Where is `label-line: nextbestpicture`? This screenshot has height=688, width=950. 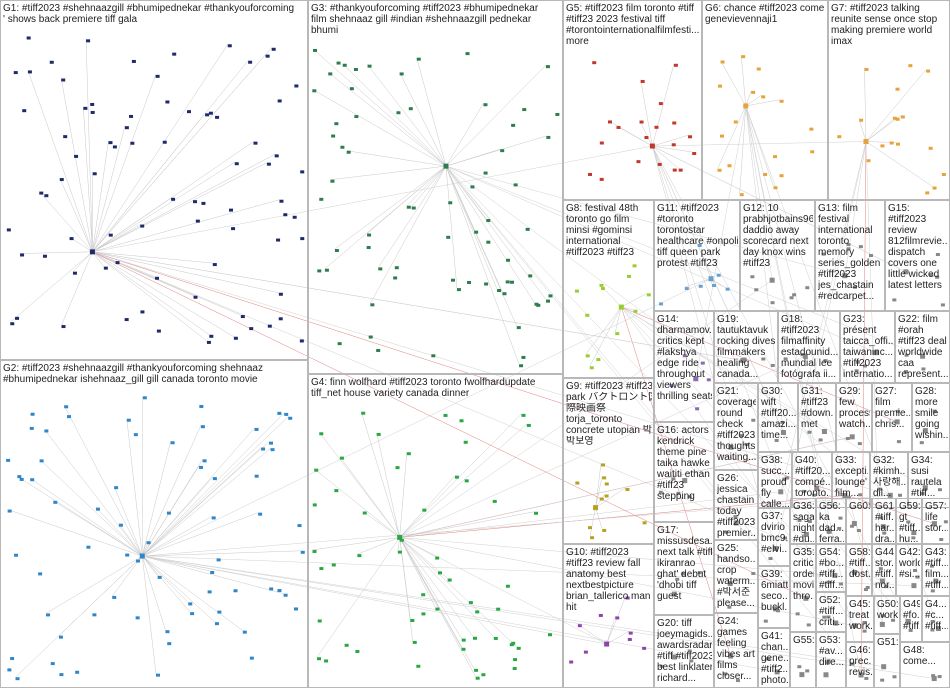
label-line: nextbestpicture is located at coordinates (600, 585).